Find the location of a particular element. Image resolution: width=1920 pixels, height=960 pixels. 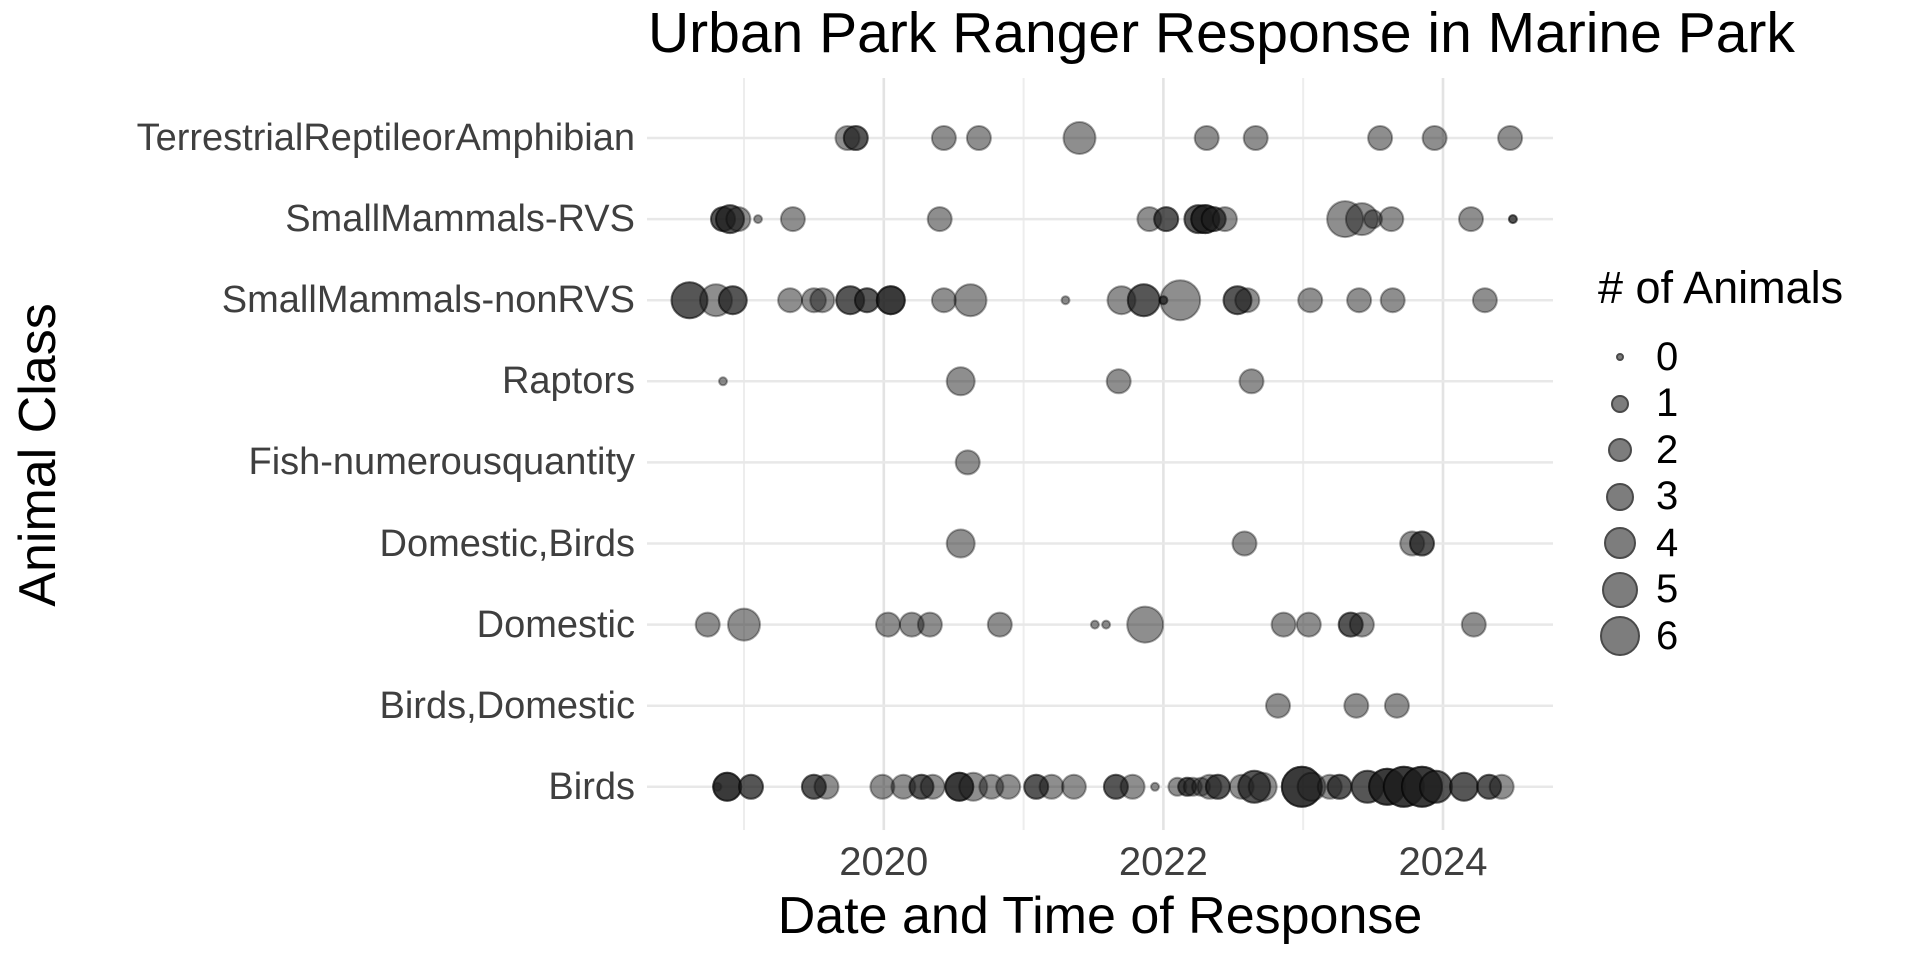

x-tick-label: 2020 is located at coordinates (884, 862).